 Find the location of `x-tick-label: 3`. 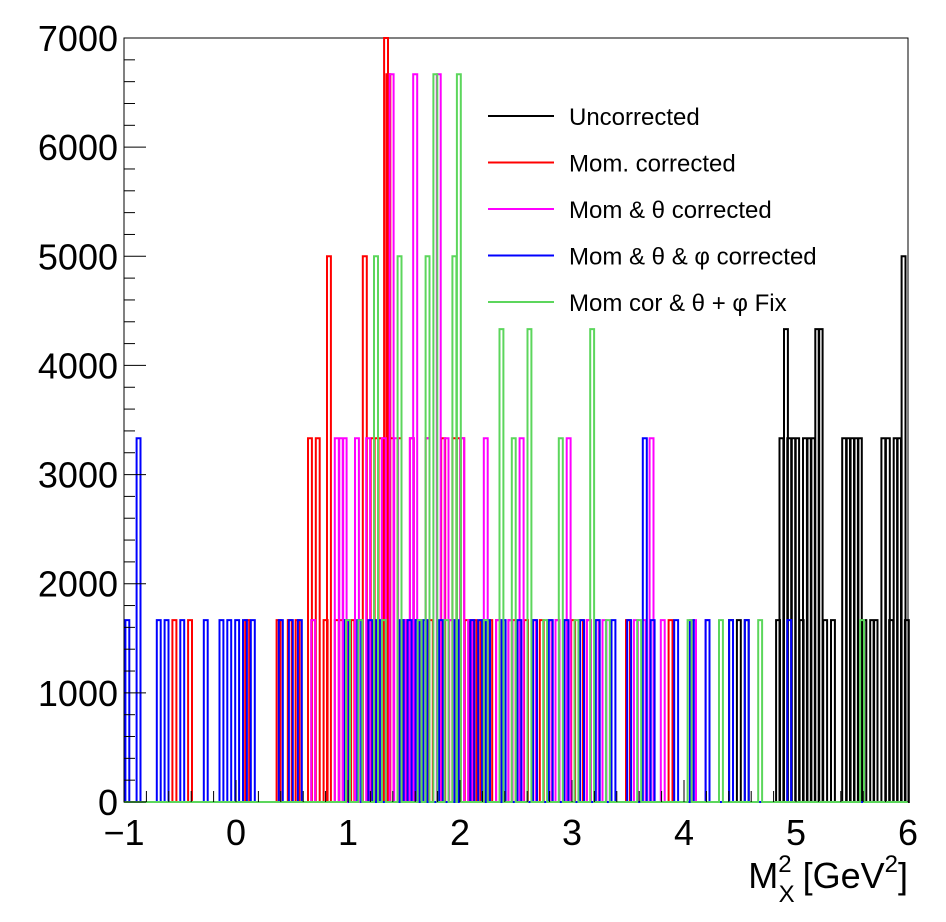

x-tick-label: 3 is located at coordinates (572, 832).